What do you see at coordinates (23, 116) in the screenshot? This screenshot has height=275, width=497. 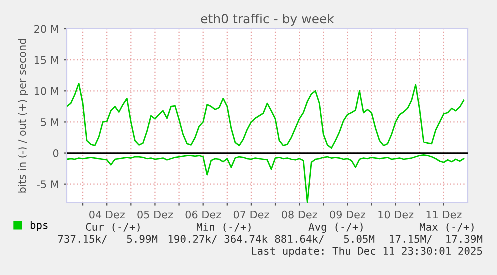 I see `y-axis-title: bits in (-) / out (+) per second` at bounding box center [23, 116].